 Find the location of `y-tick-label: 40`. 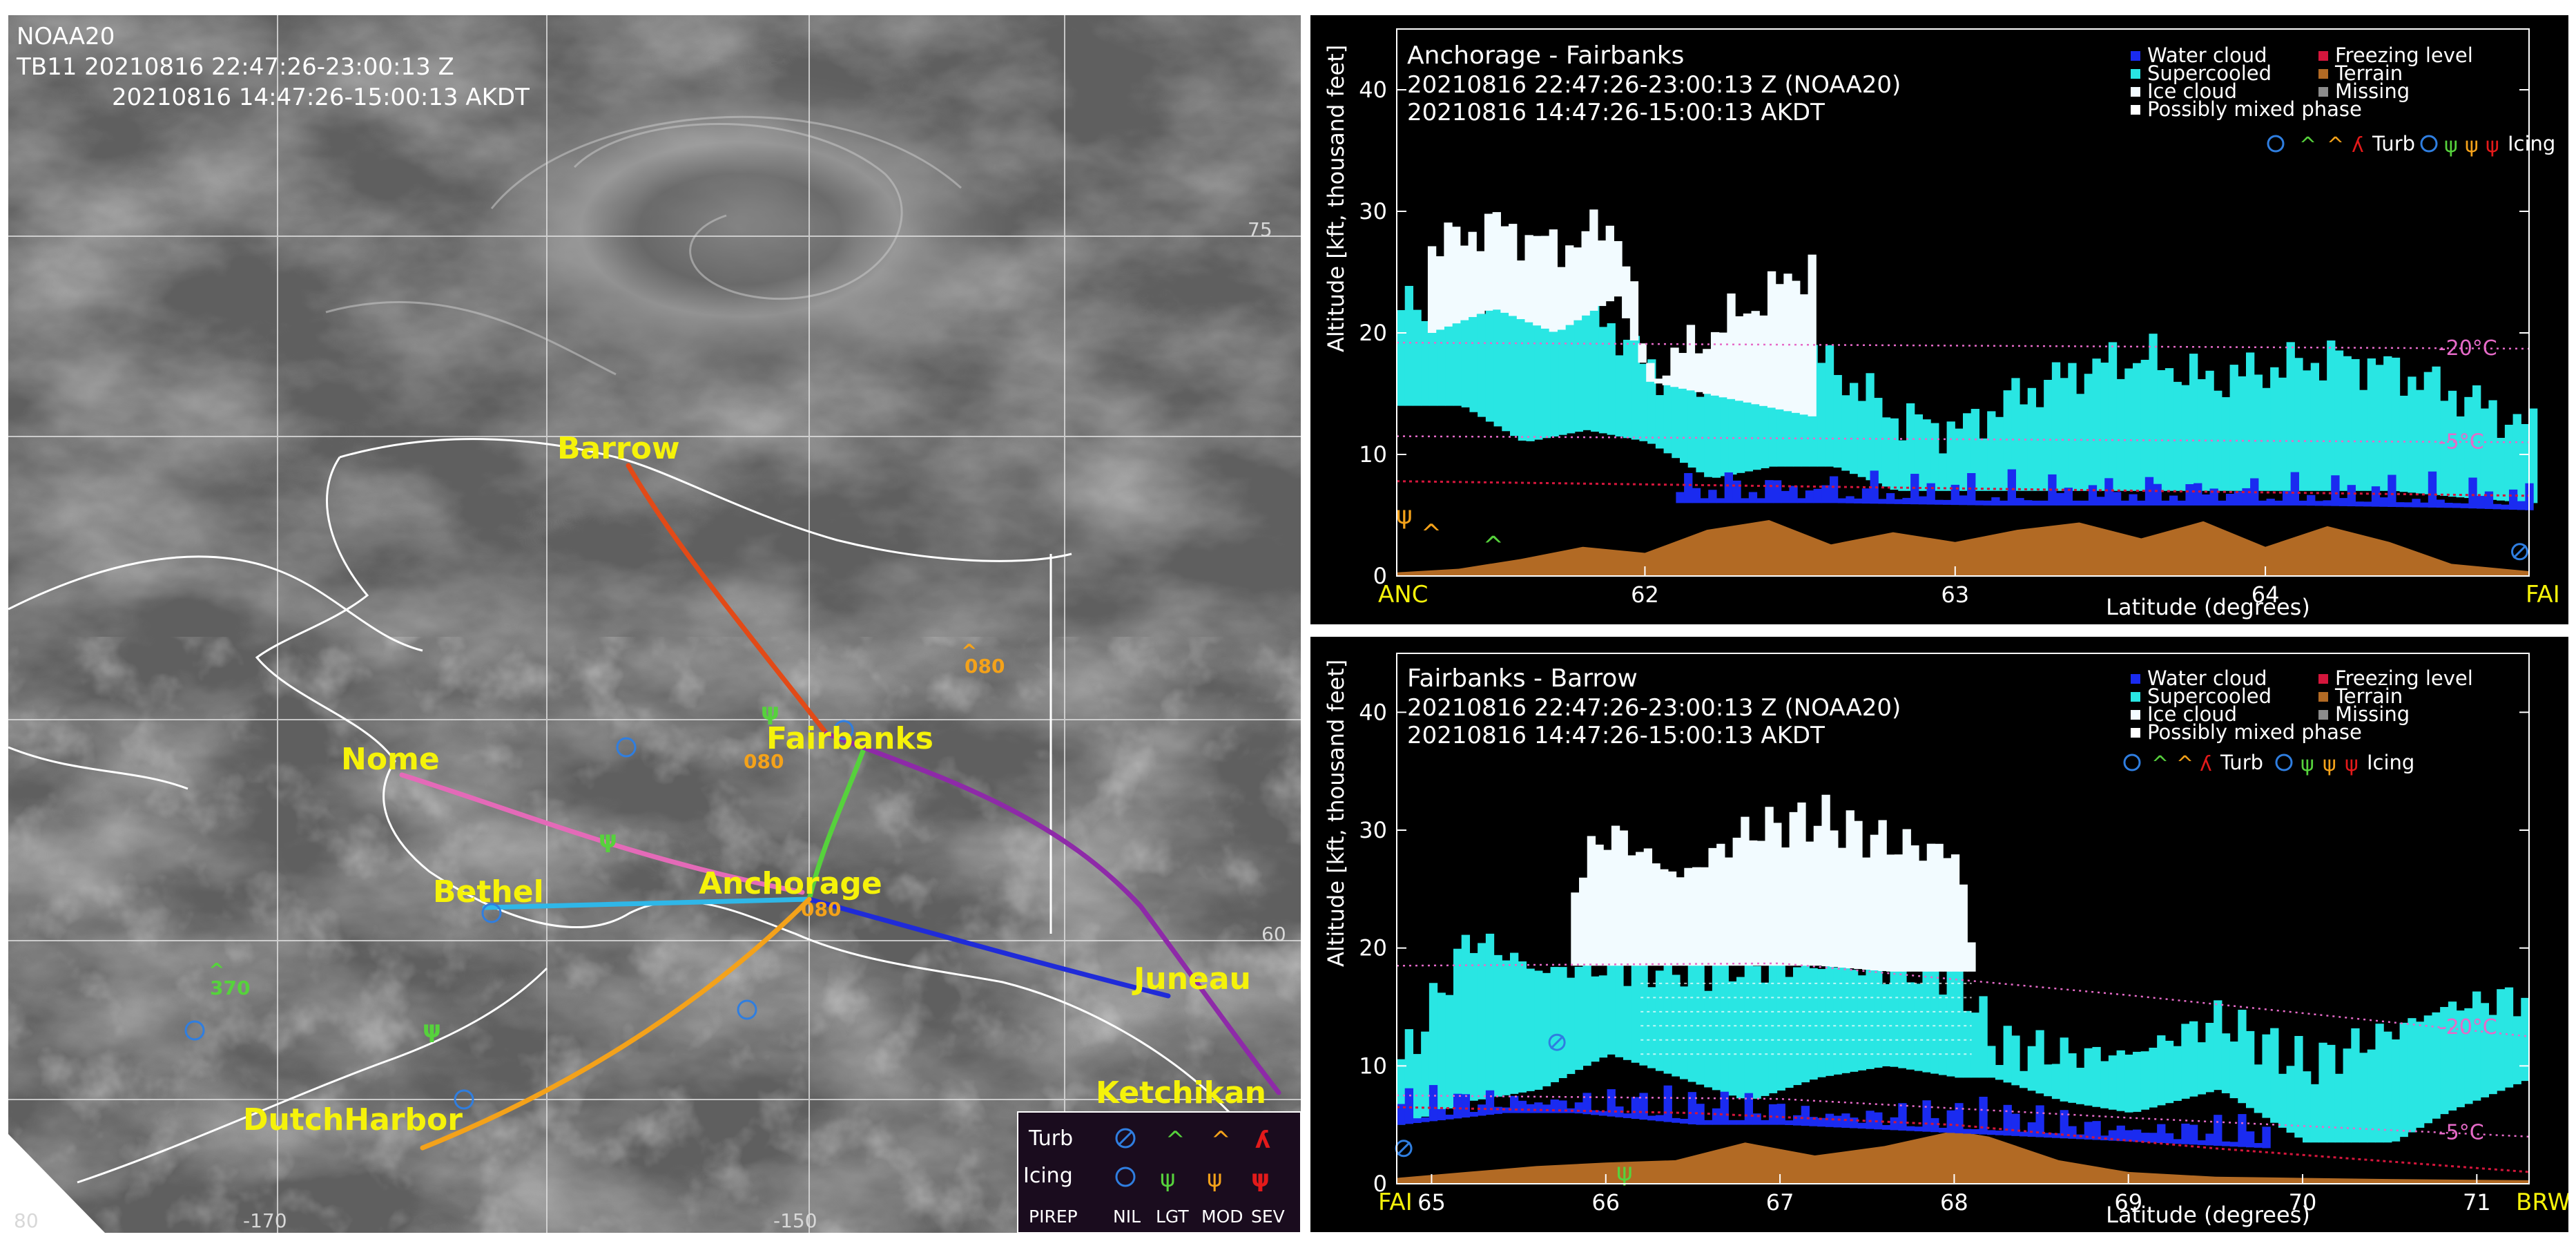

y-tick-label: 40 is located at coordinates (1373, 712).